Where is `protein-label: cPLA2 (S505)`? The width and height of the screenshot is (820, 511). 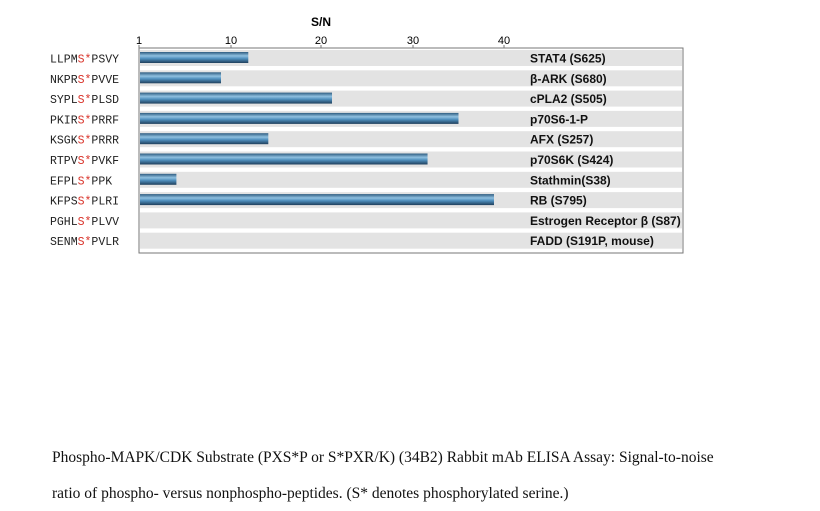 protein-label: cPLA2 (S505) is located at coordinates (568, 99).